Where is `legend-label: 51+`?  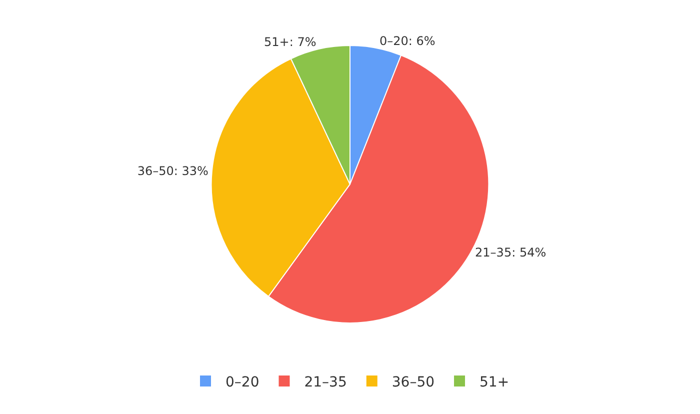 legend-label: 51+ is located at coordinates (495, 382).